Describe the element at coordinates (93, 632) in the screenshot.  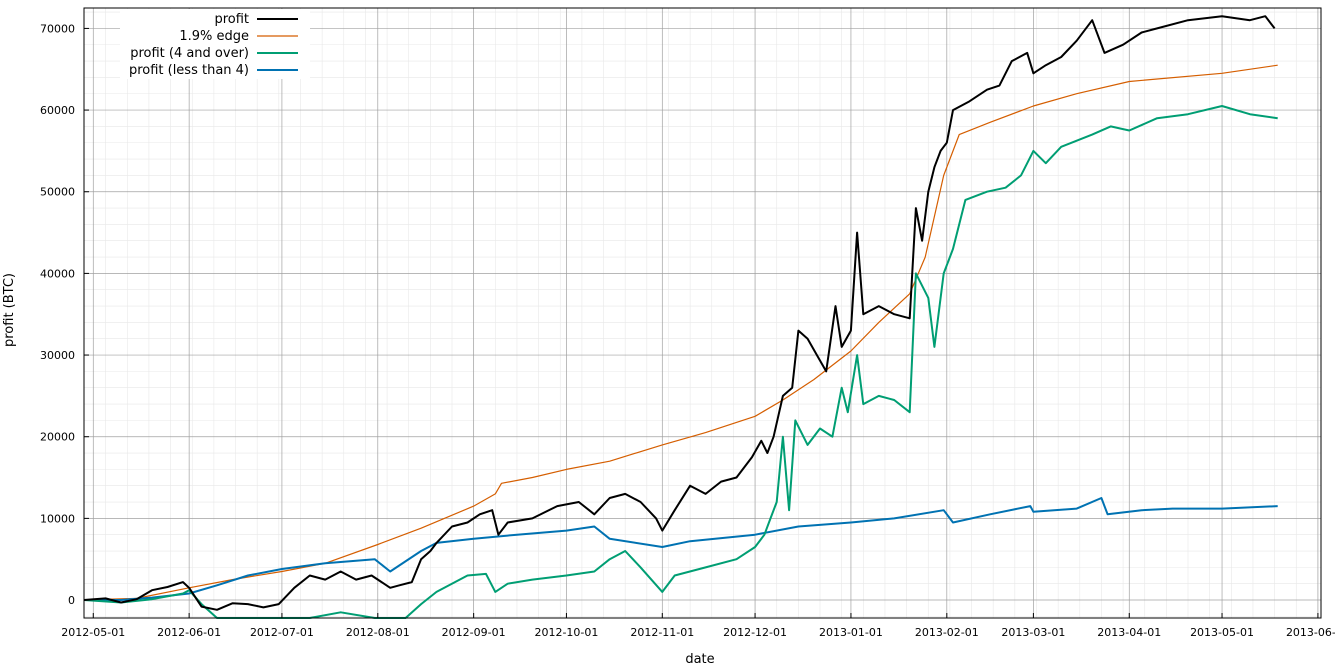
I see `x-tick-label: 2012-05-01` at that location.